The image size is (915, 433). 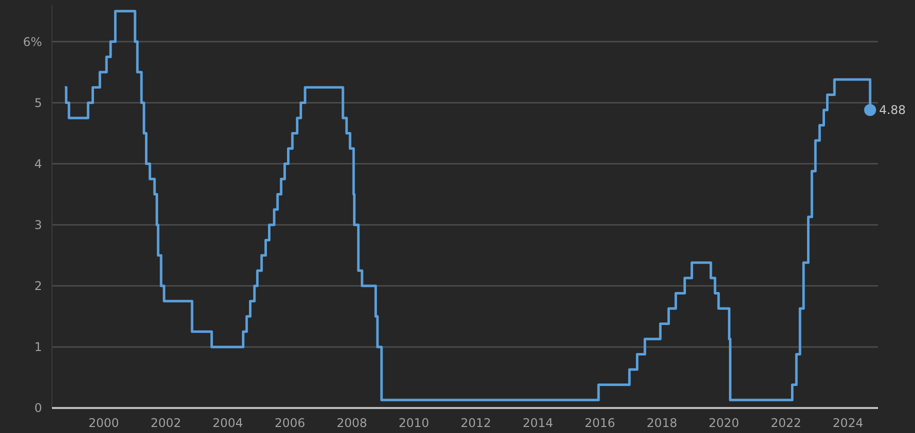 I want to click on x-tick-label: 2008, so click(x=352, y=423).